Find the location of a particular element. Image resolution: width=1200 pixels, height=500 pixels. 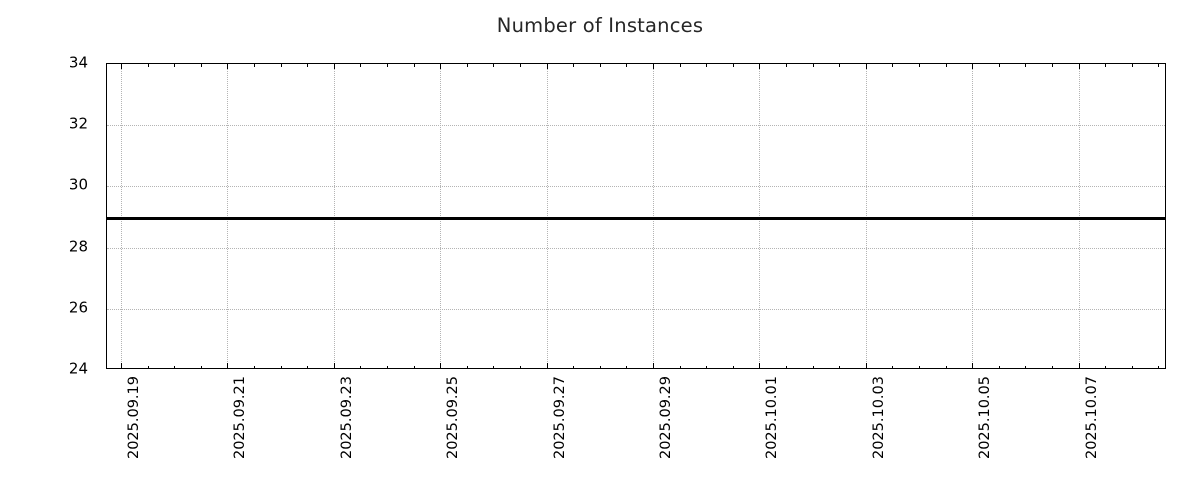

x-axis-tick-label: 2025.09.21 is located at coordinates (240, 418).